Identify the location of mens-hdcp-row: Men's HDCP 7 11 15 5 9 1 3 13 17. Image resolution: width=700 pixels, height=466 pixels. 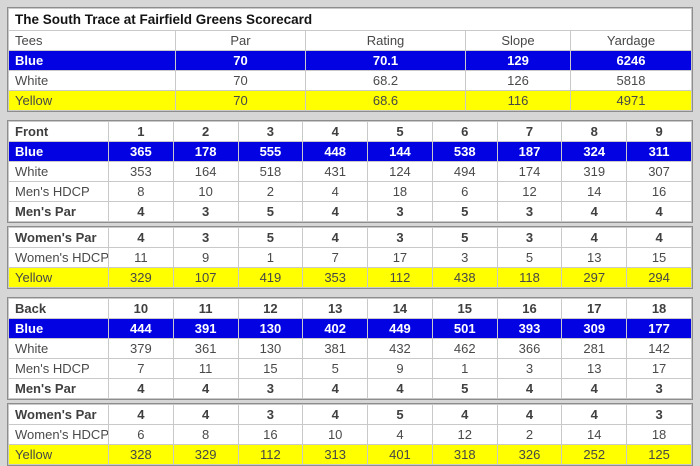
(350, 368).